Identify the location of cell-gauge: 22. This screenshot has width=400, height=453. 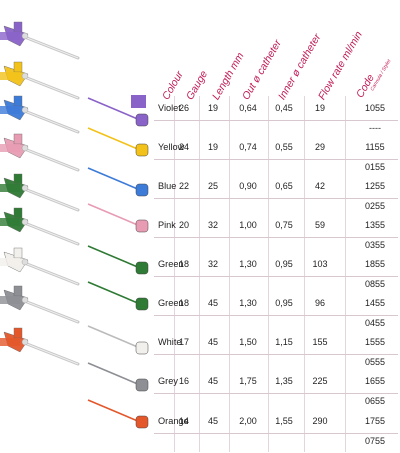
(184, 186).